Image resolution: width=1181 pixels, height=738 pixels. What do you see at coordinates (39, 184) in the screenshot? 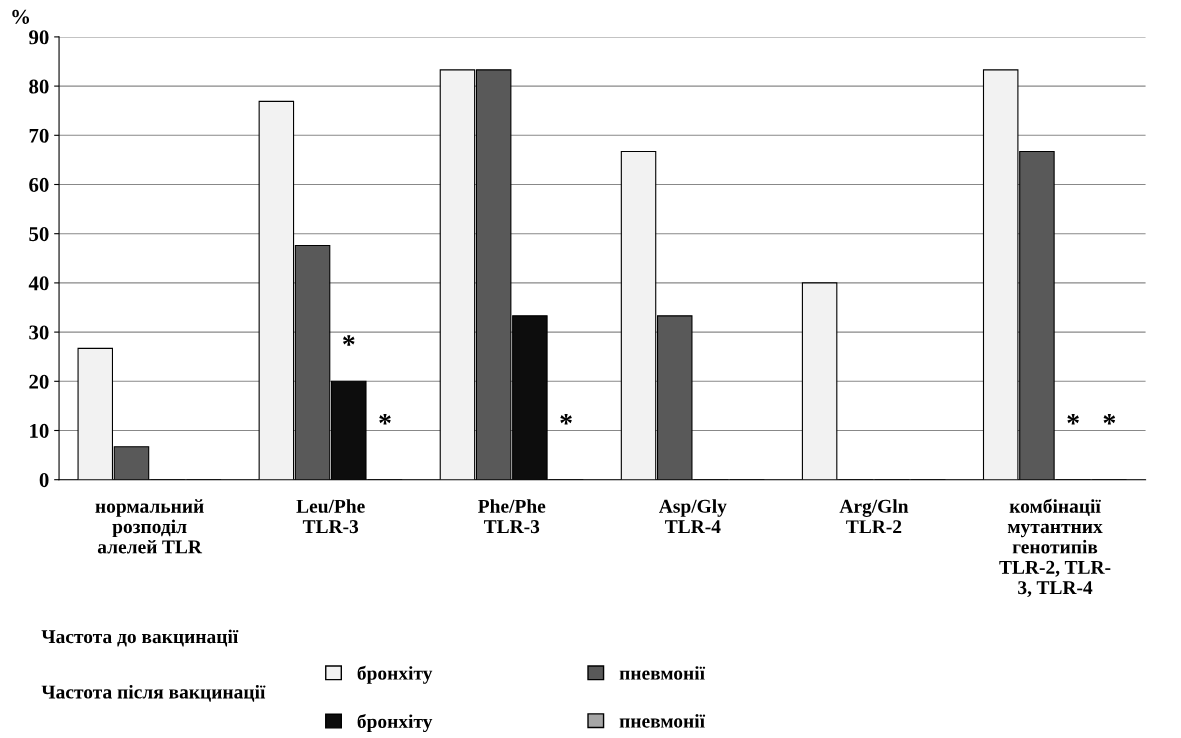
I see `y-tick-label: 60` at bounding box center [39, 184].